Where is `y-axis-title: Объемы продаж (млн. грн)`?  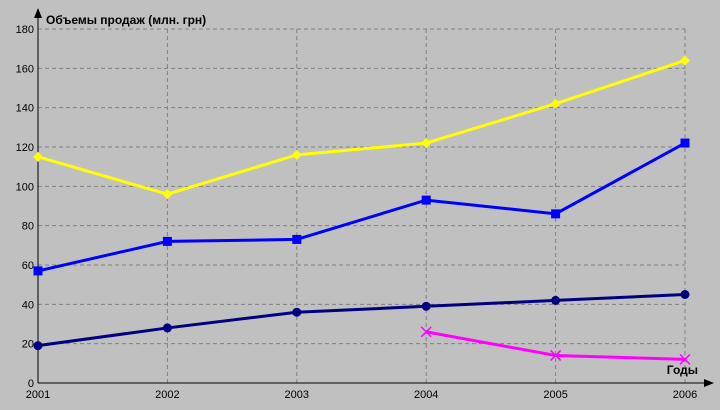 y-axis-title: Объемы продаж (млн. грн) is located at coordinates (126, 20).